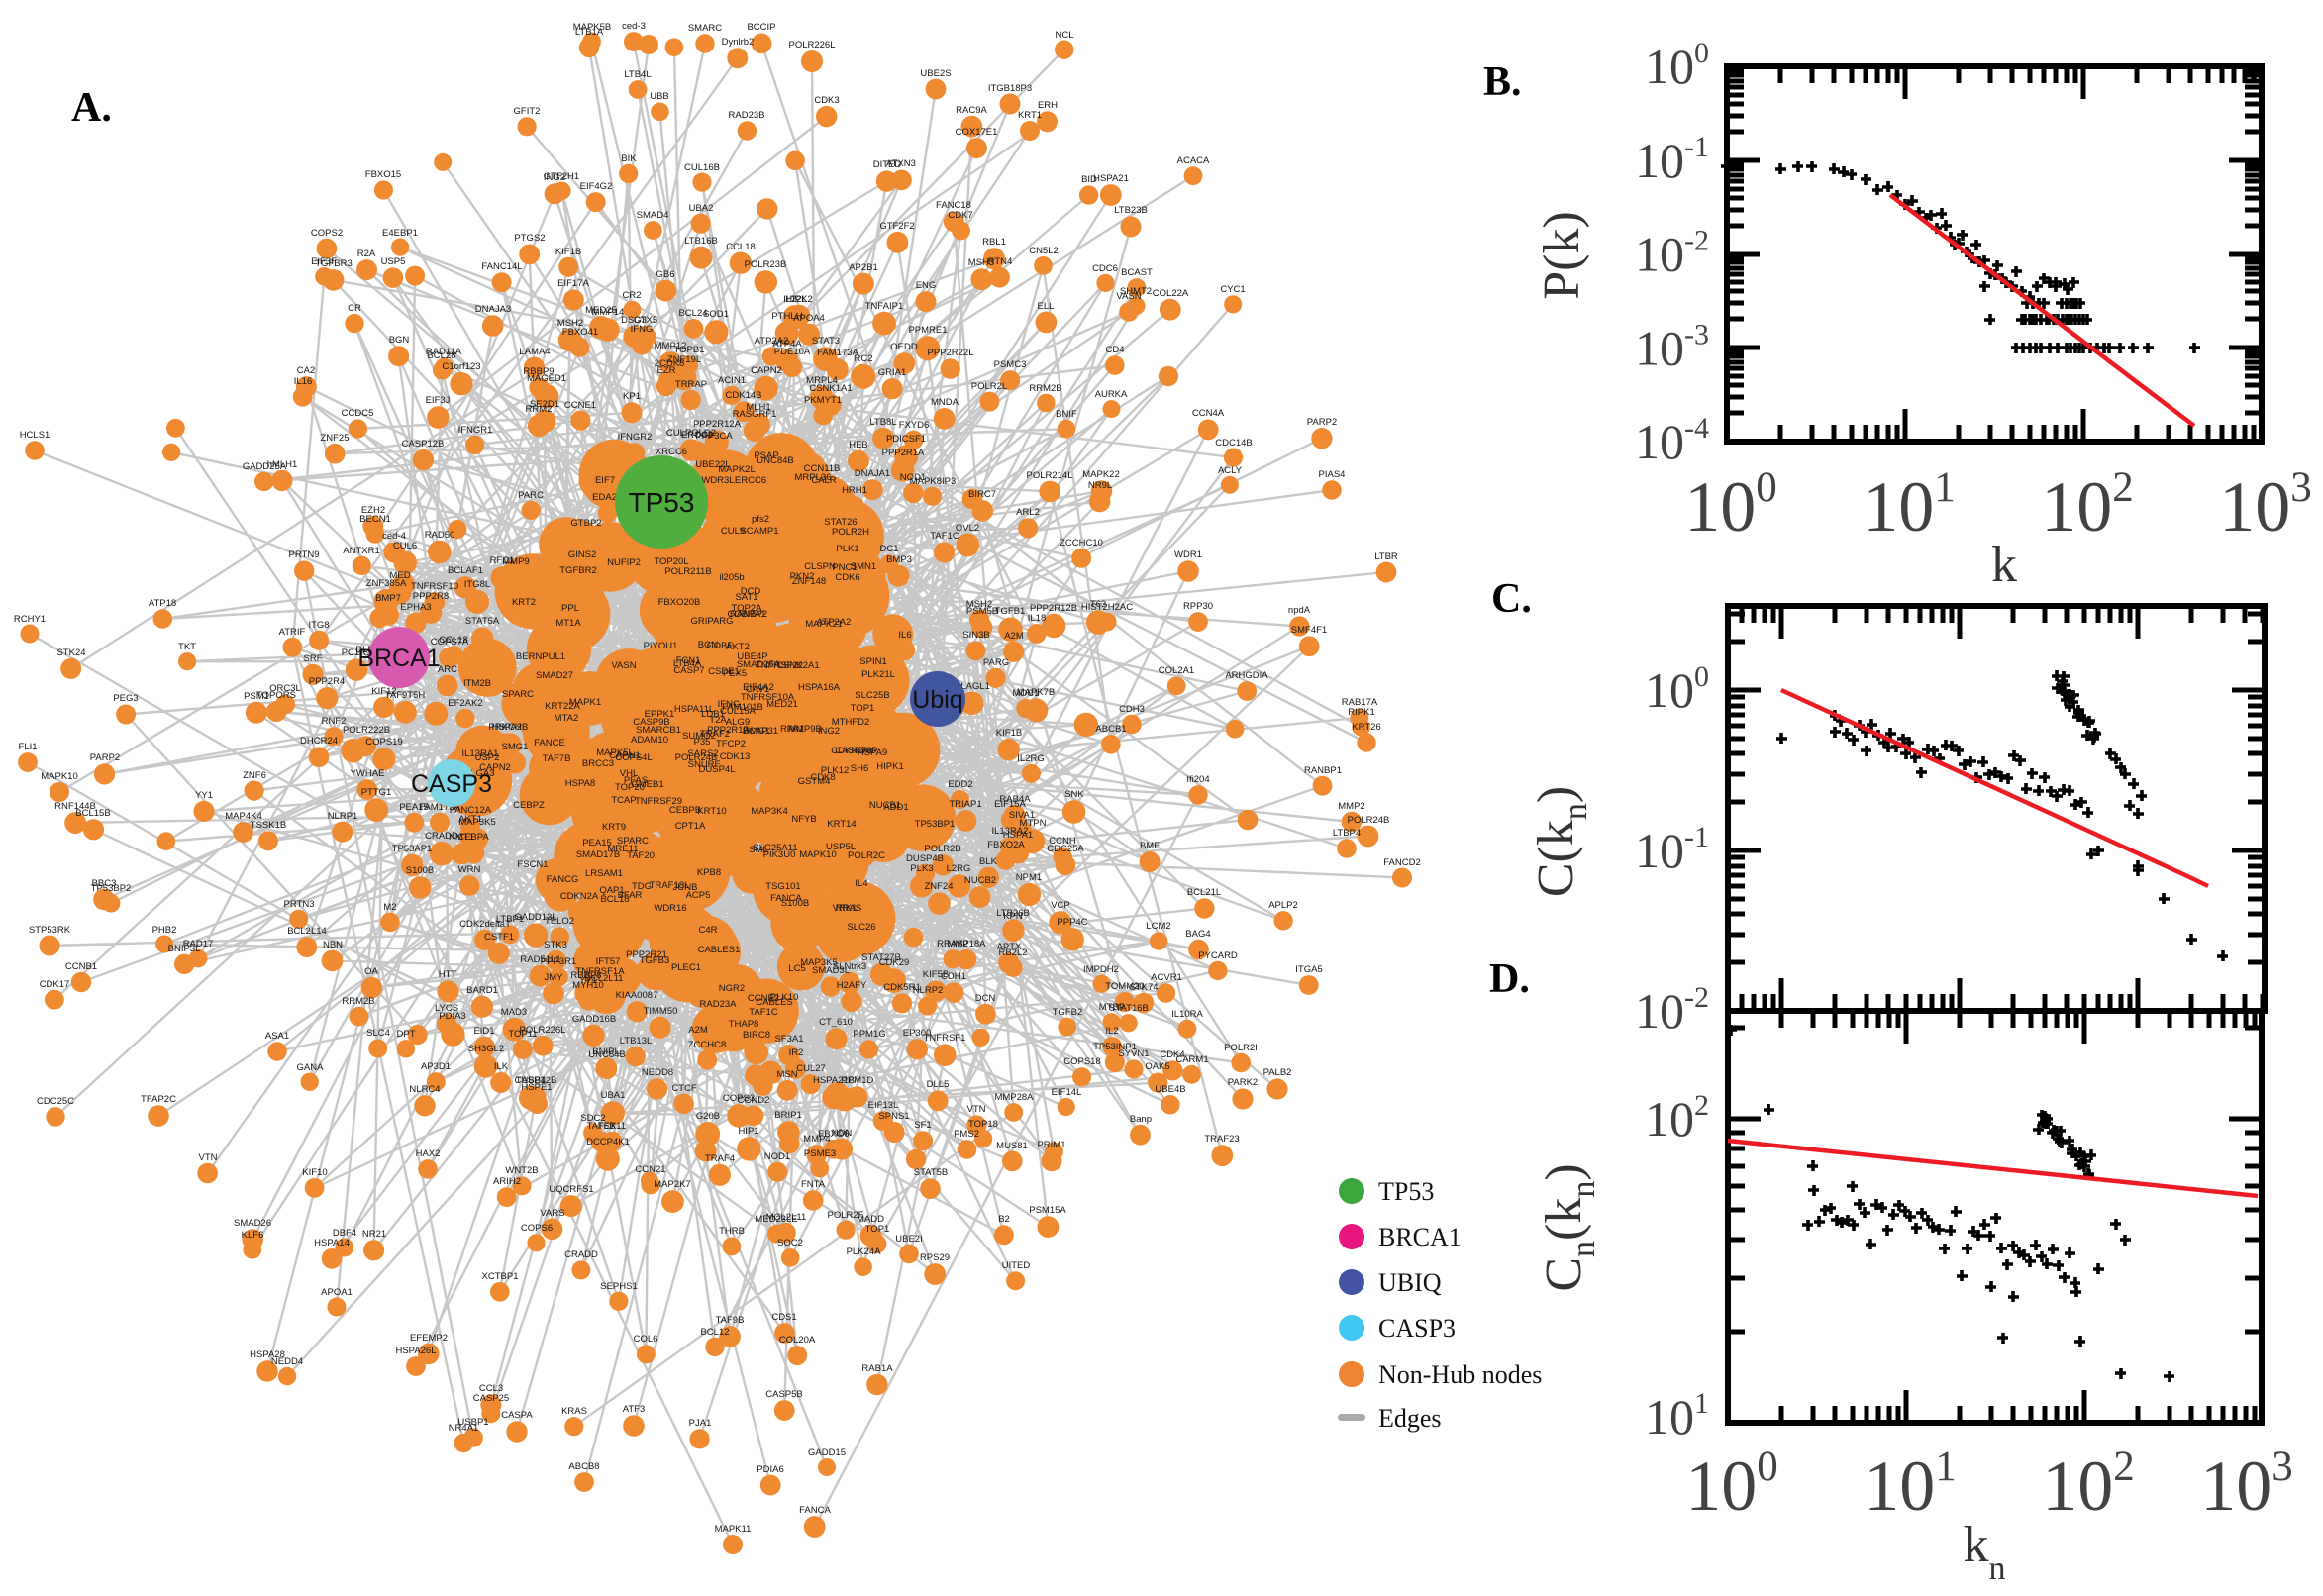 This screenshot has height=1596, width=2323. I want to click on svg-text: CULPOLD2, so click(691, 434).